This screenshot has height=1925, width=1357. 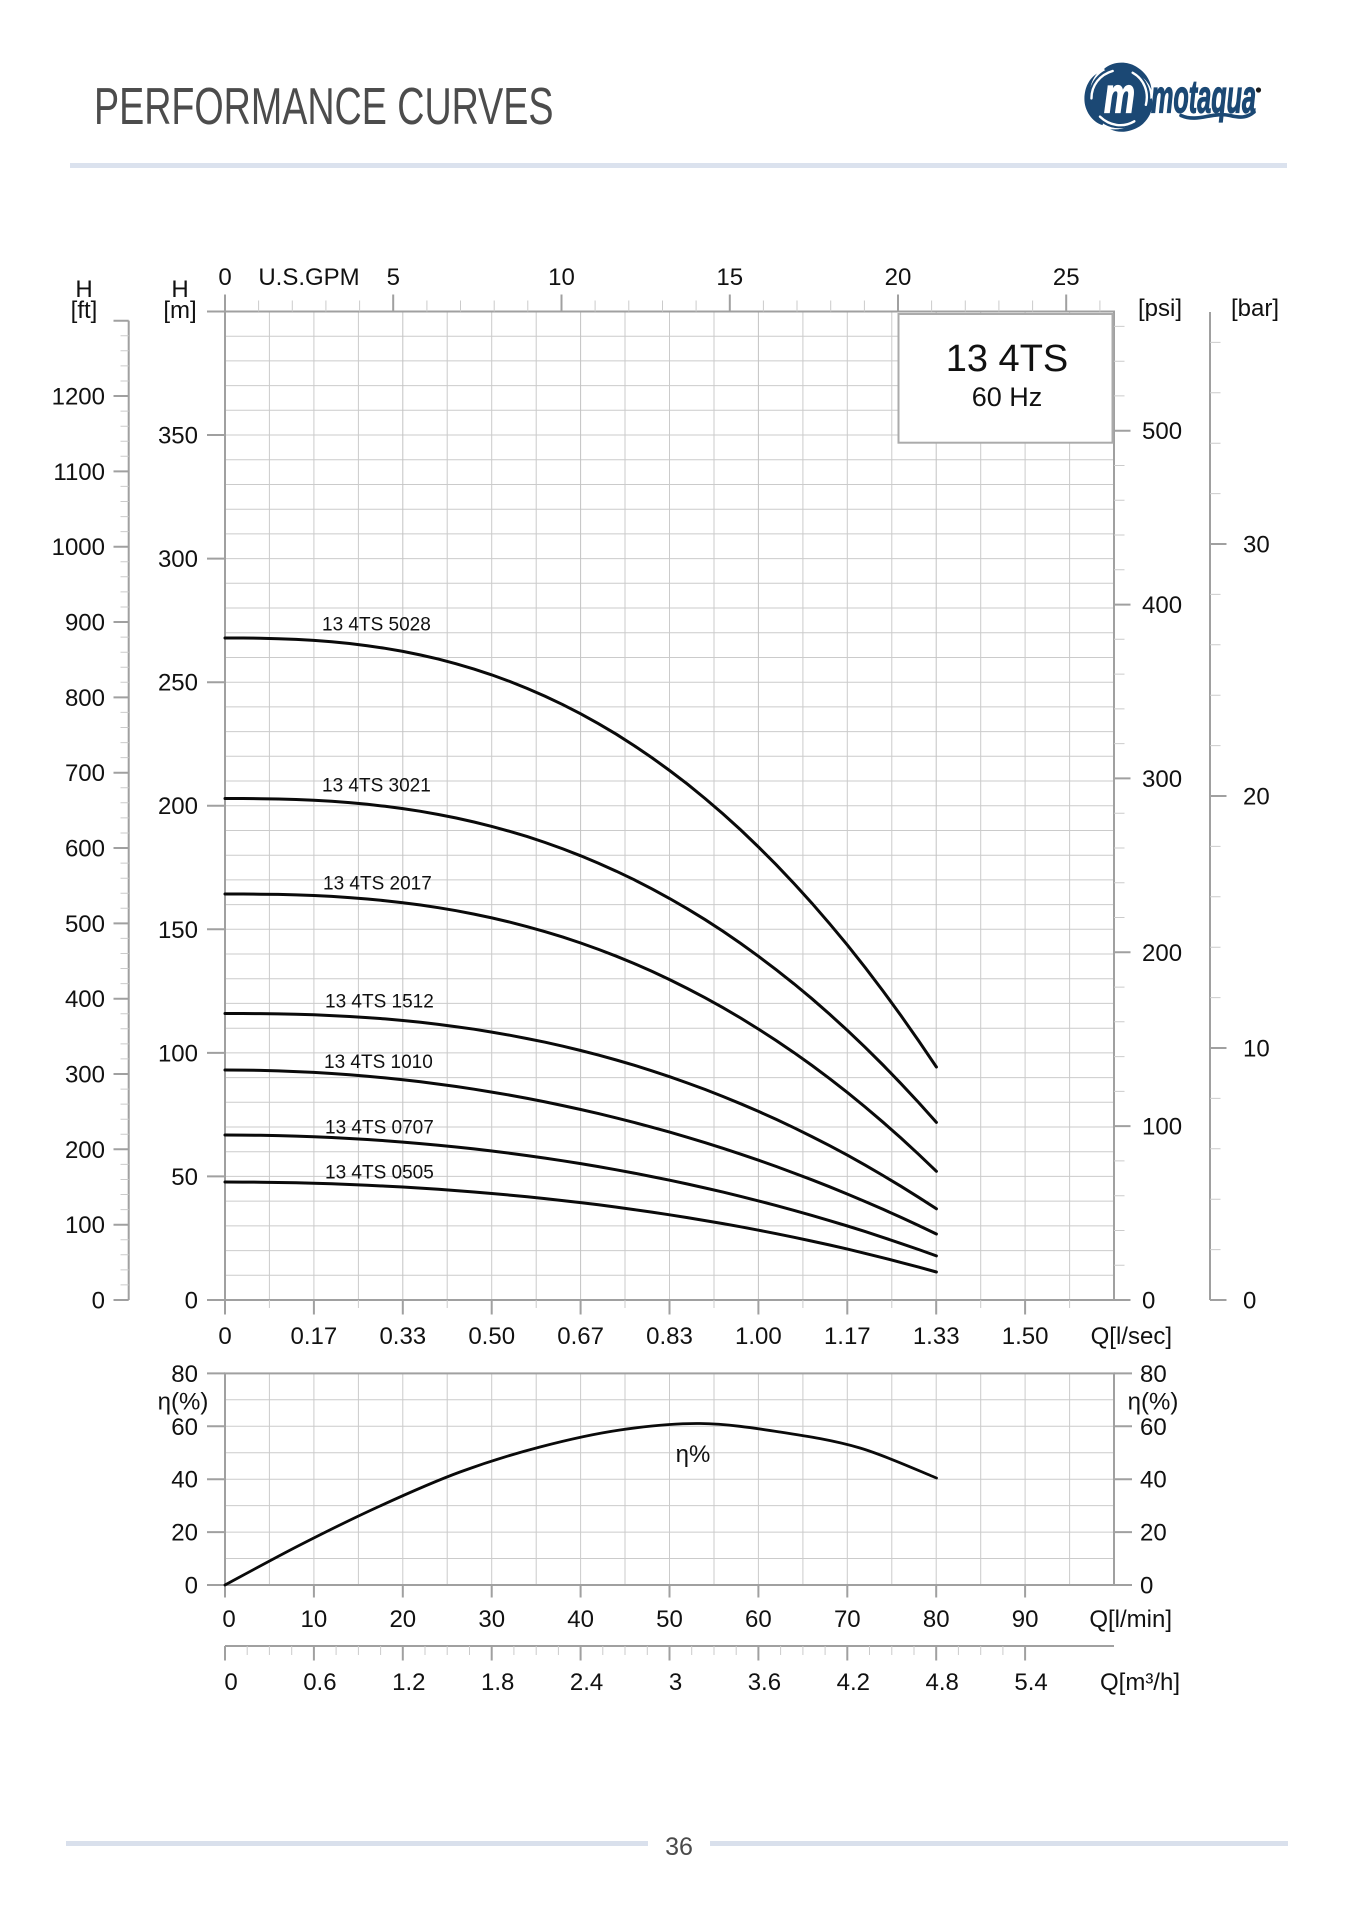 I want to click on svg-text: 3.6, so click(x=764, y=1682).